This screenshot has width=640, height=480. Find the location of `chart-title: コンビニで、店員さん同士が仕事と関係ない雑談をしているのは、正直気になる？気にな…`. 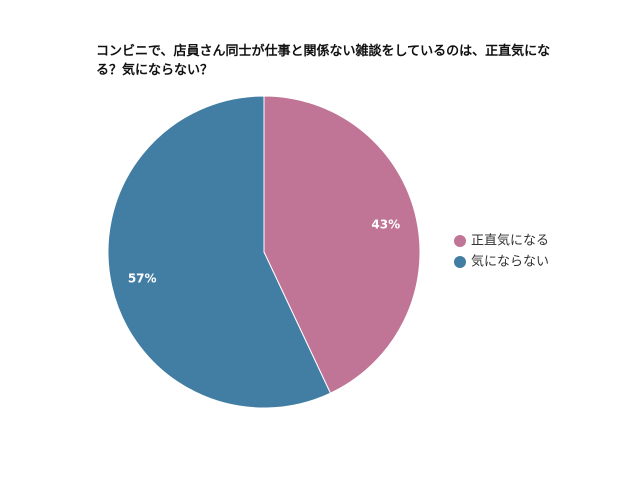

chart-title: コンビニで、店員さん同士が仕事と関係ない雑談をしているのは、正直気になる？気にな… is located at coordinates (323, 61).